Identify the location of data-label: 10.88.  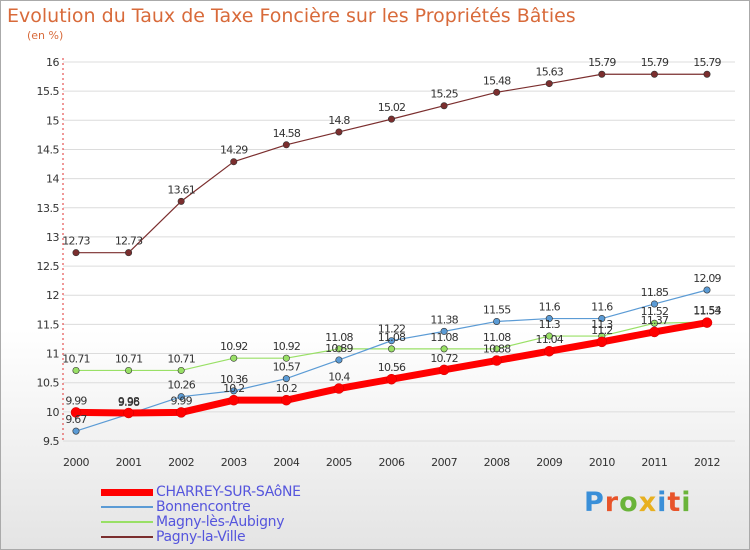
(497, 349).